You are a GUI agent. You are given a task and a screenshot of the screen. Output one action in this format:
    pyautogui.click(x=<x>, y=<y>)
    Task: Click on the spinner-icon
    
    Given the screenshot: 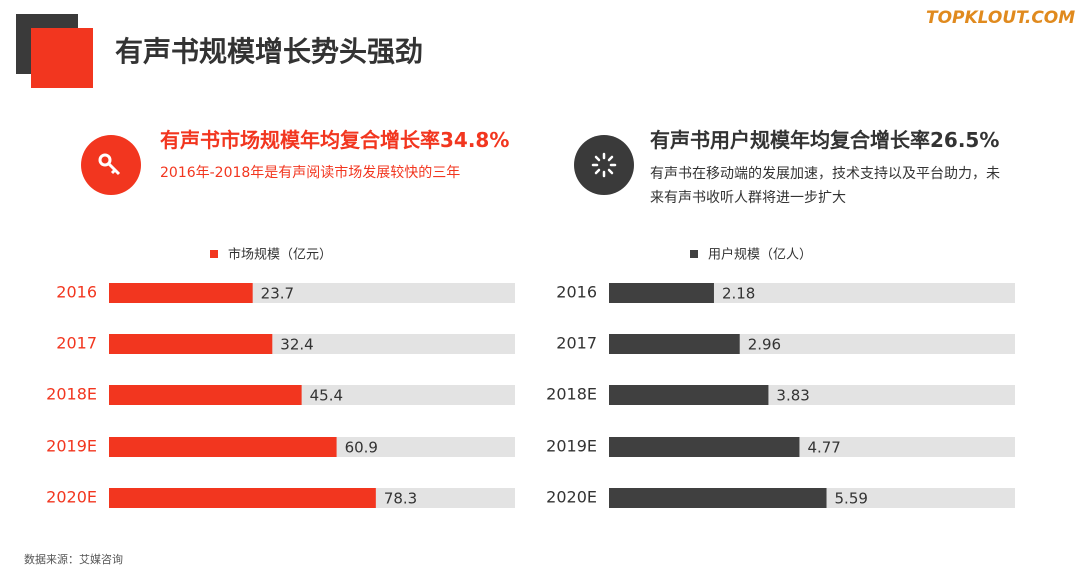 What is the action you would take?
    pyautogui.click(x=604, y=165)
    